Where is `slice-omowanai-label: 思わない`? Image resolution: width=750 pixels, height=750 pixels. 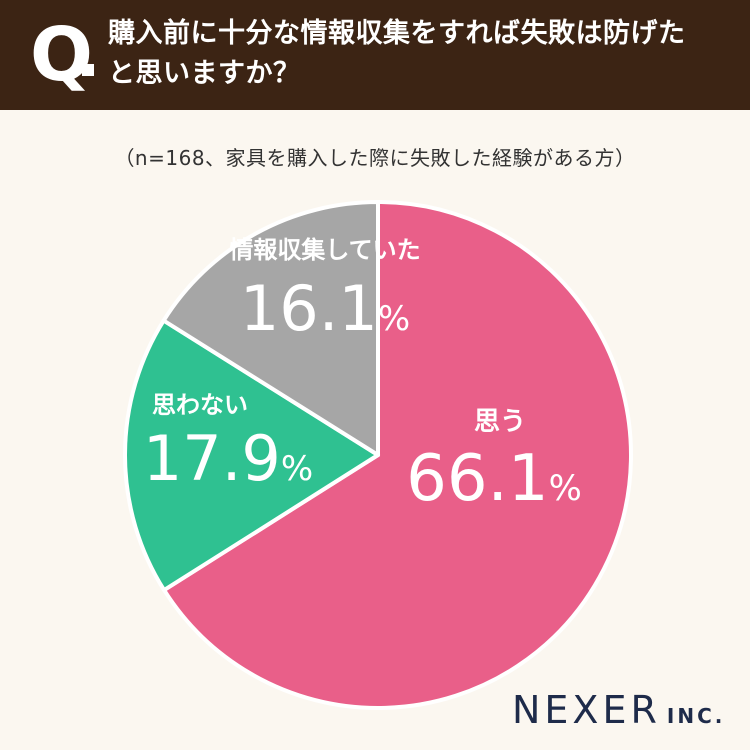 slice-omowanai-label: 思わない is located at coordinates (200, 405).